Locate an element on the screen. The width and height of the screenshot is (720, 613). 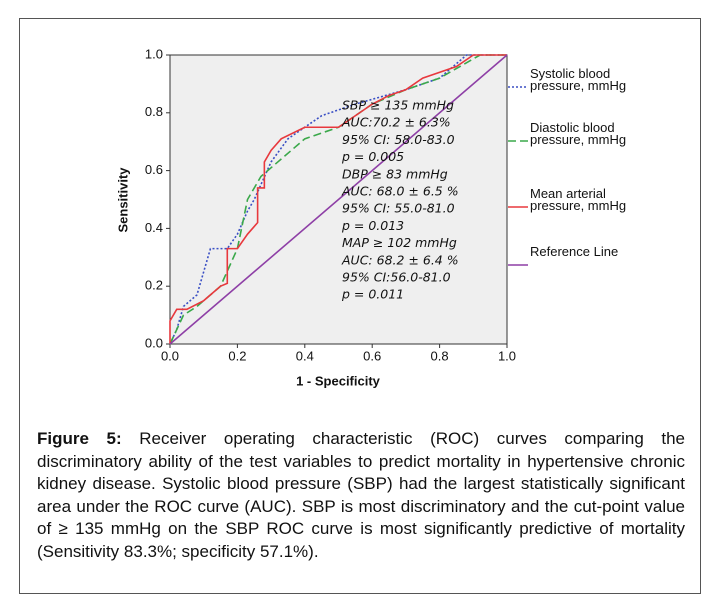
annotation: DBP ≥ 83 mmHg is located at coordinates (395, 173).